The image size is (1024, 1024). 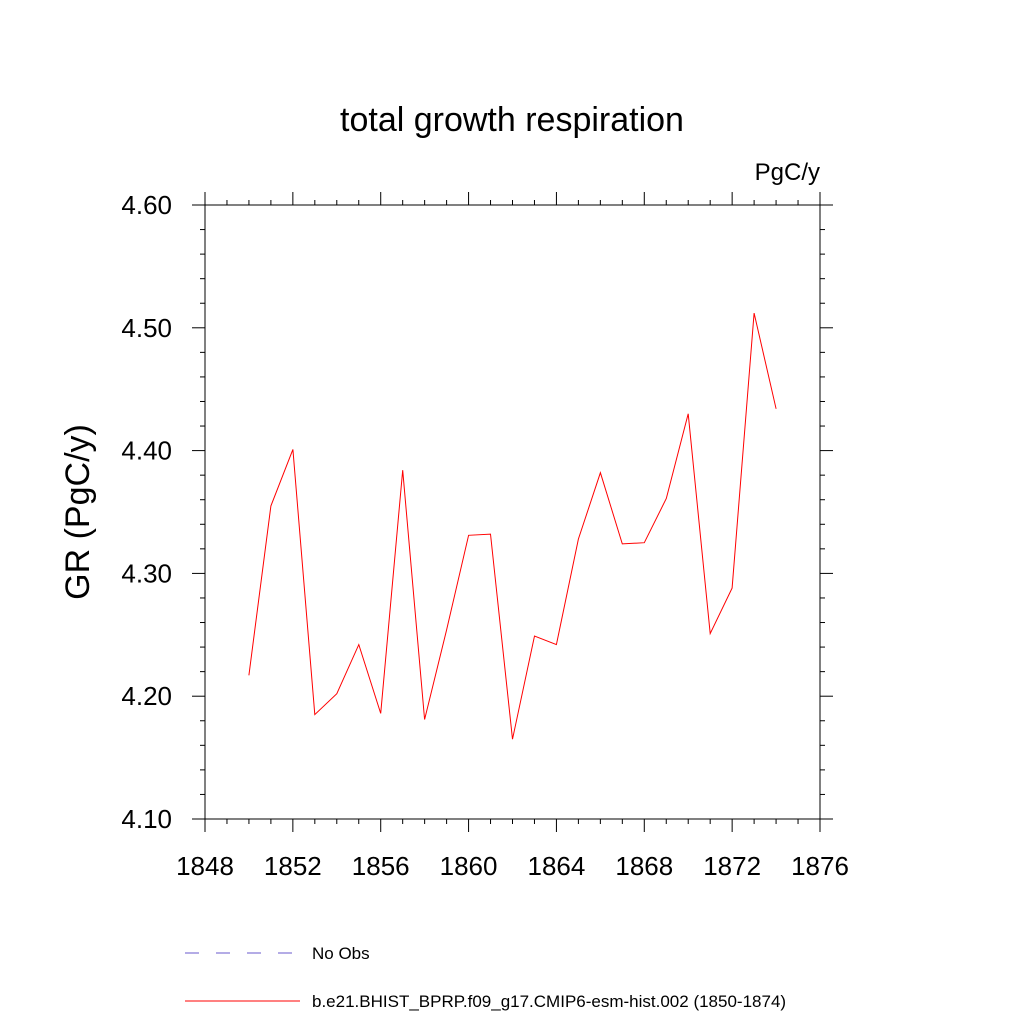 What do you see at coordinates (469, 866) in the screenshot?
I see `x-tick-label: 1860` at bounding box center [469, 866].